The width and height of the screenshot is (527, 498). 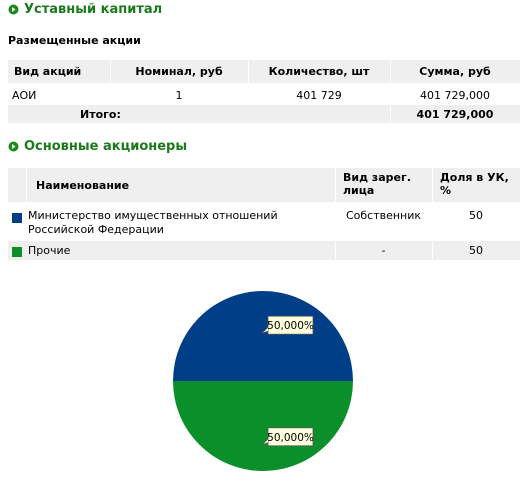 What do you see at coordinates (100, 114) in the screenshot?
I see `total-label: Итого:` at bounding box center [100, 114].